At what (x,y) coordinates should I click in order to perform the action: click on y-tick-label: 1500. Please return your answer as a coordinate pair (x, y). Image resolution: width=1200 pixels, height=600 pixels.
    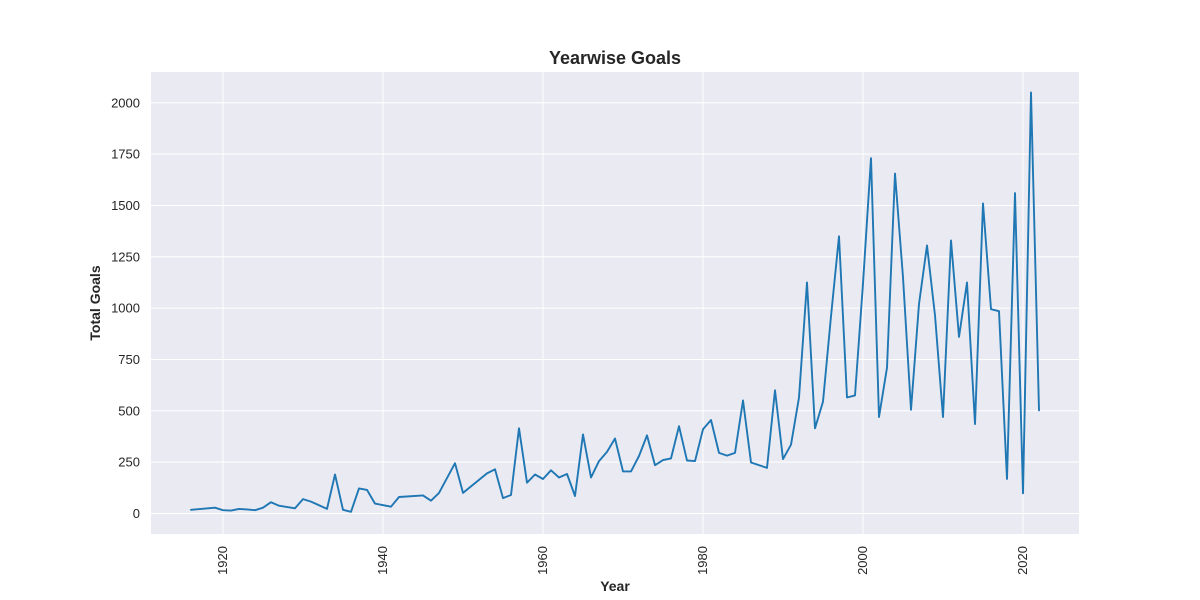
    Looking at the image, I should click on (125, 205).